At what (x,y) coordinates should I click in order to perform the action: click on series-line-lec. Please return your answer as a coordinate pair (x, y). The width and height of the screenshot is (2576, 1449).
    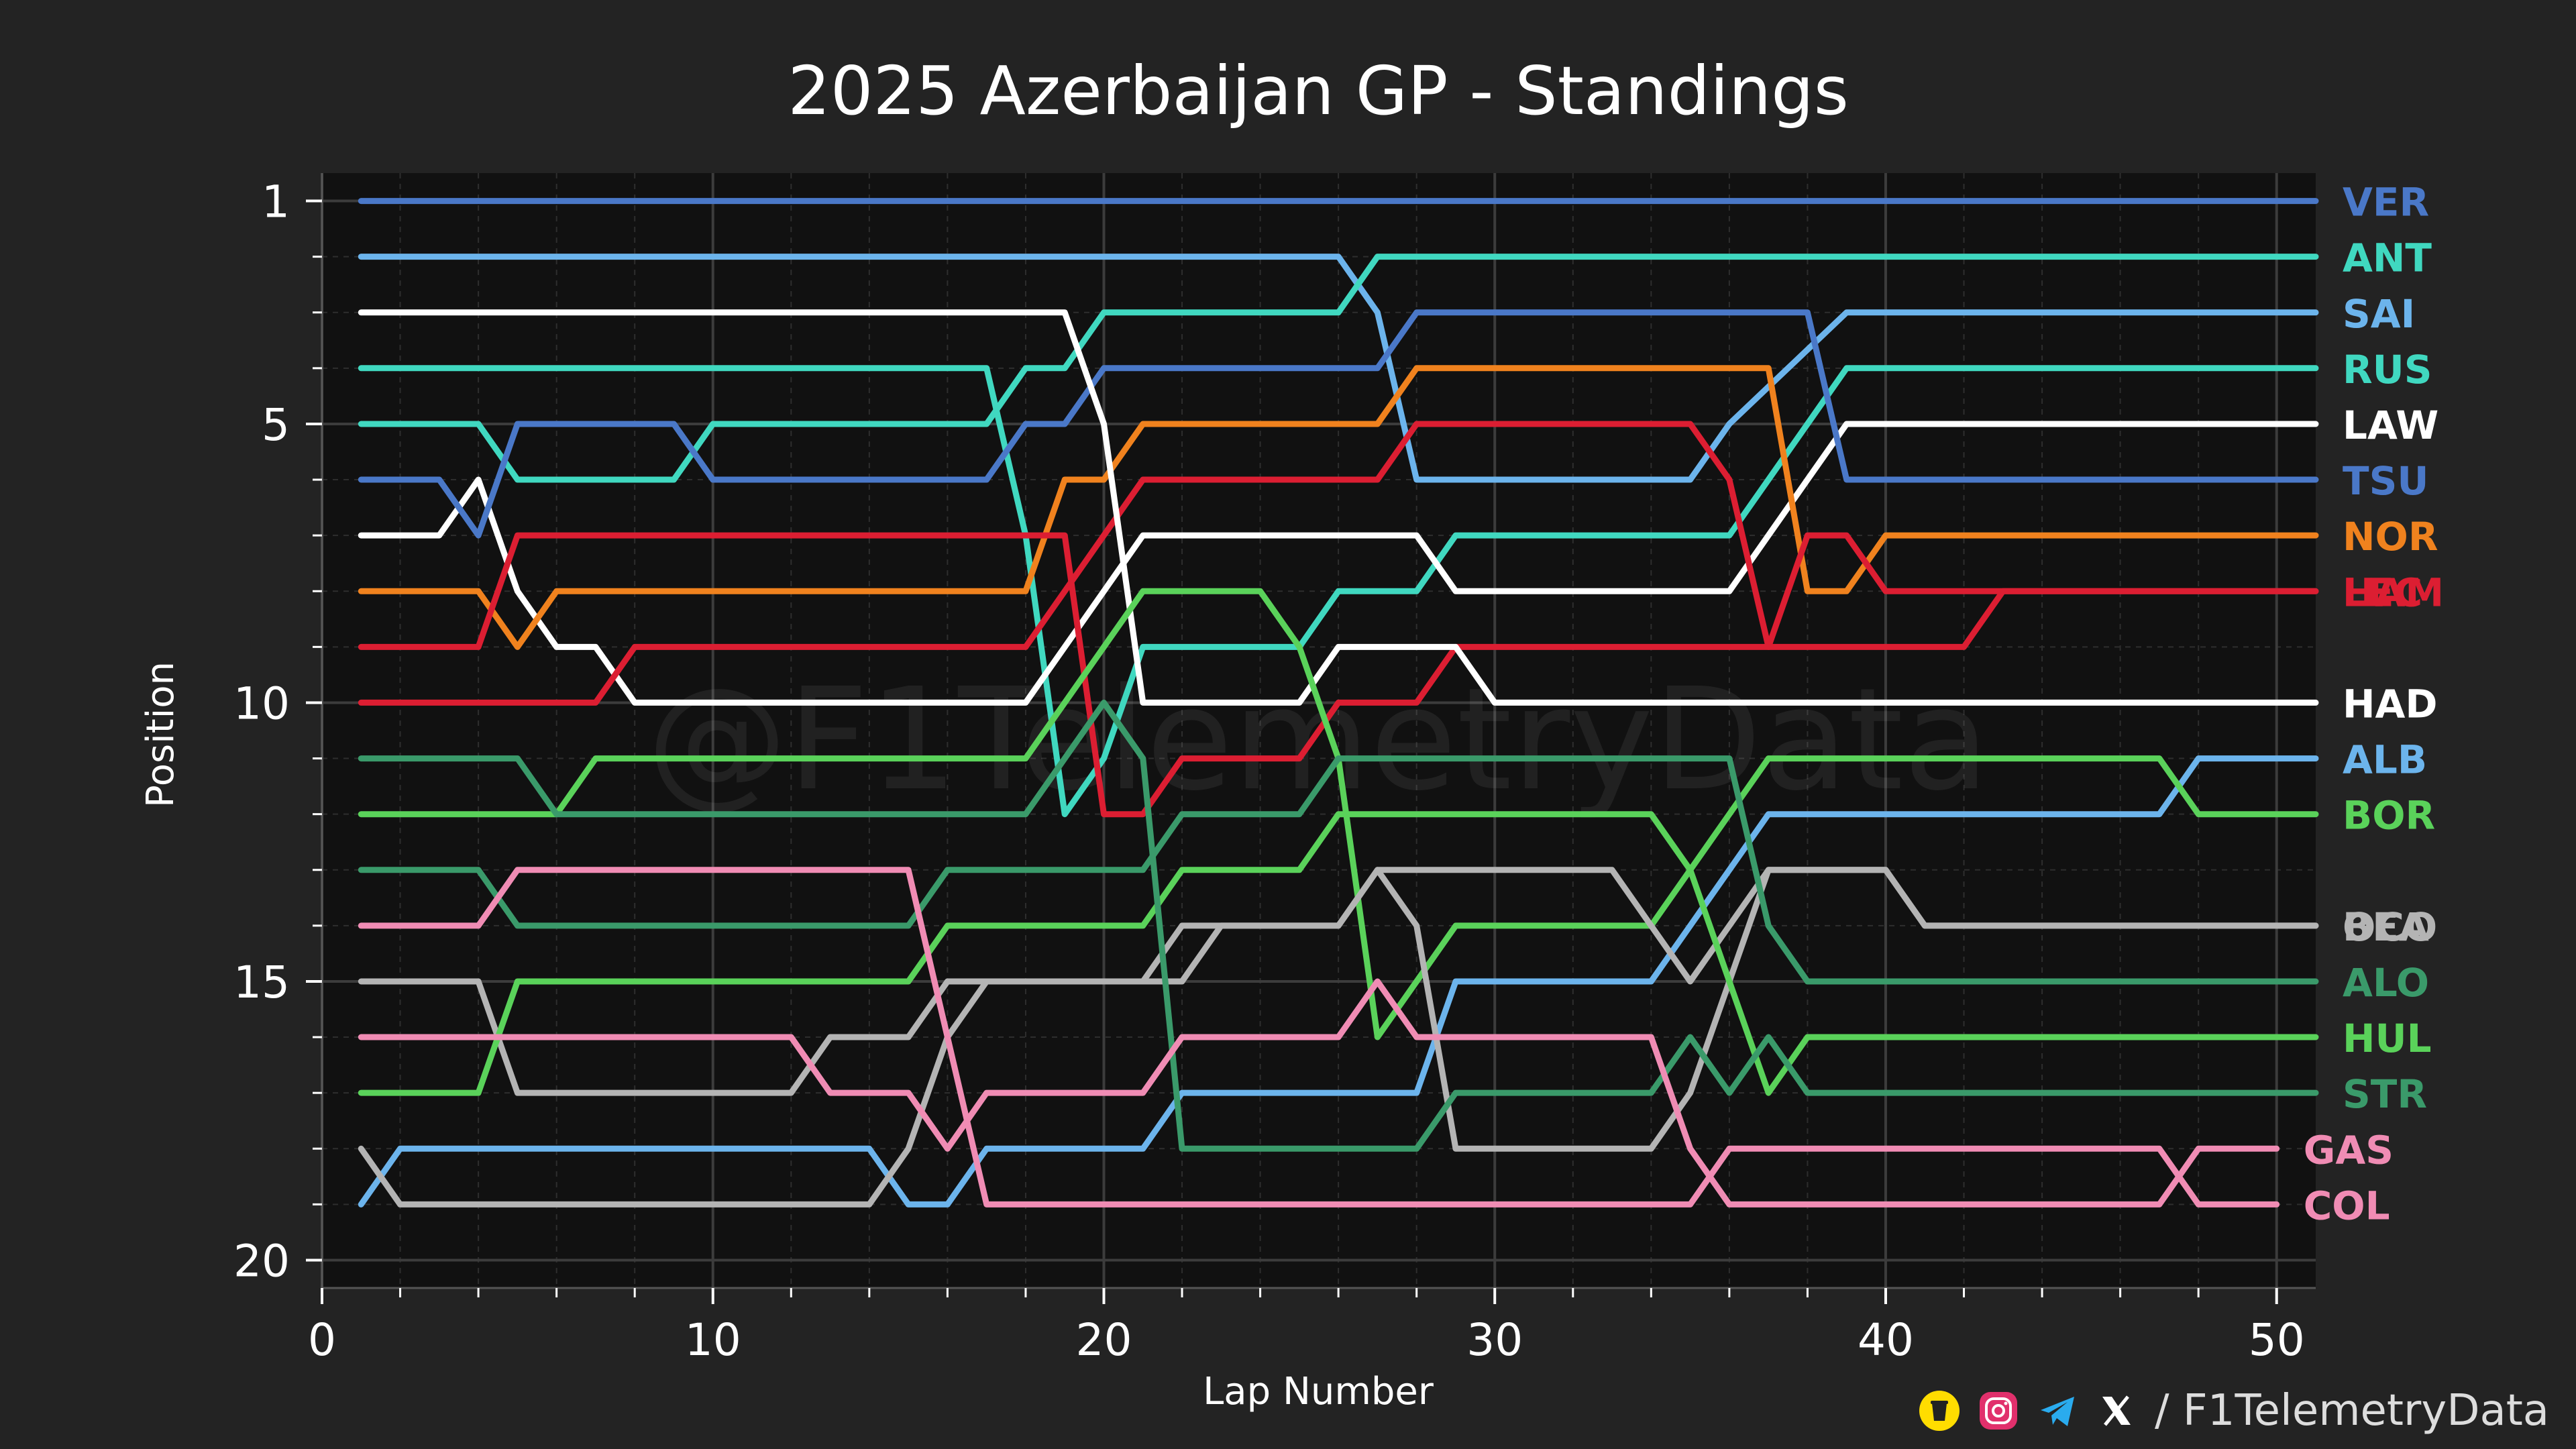
    Looking at the image, I should click on (1338, 563).